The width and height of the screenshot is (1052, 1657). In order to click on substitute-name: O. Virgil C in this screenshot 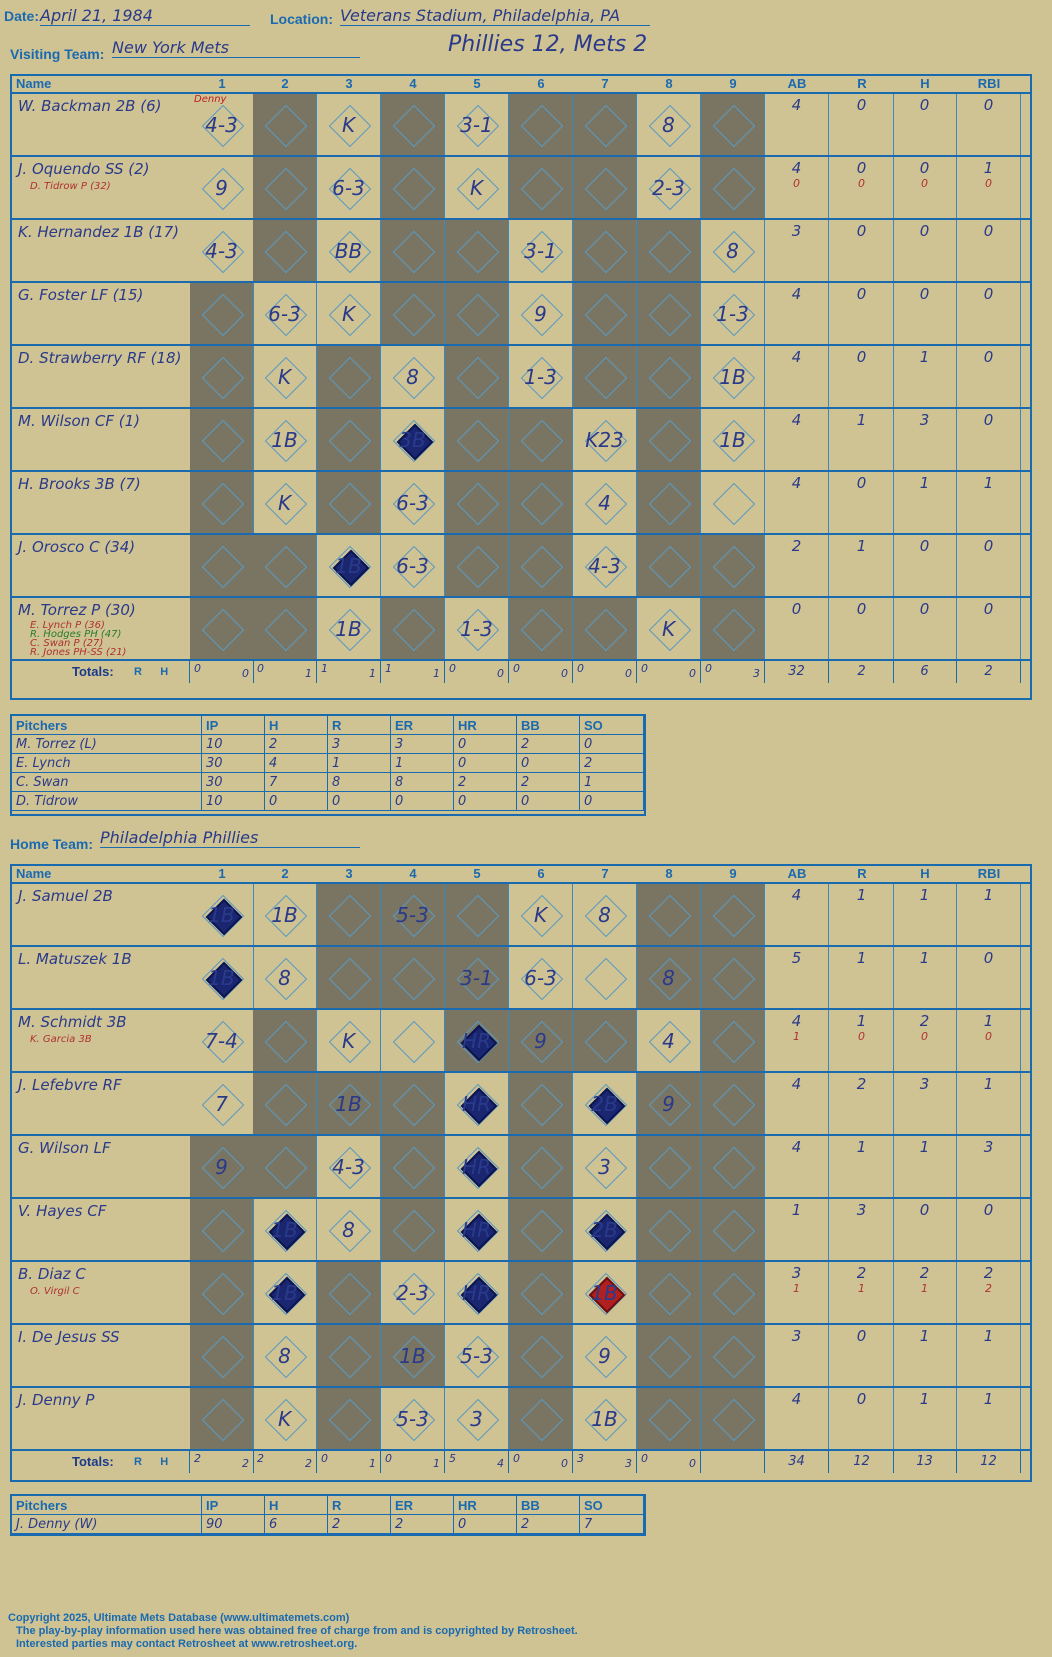, I will do `click(55, 1291)`.